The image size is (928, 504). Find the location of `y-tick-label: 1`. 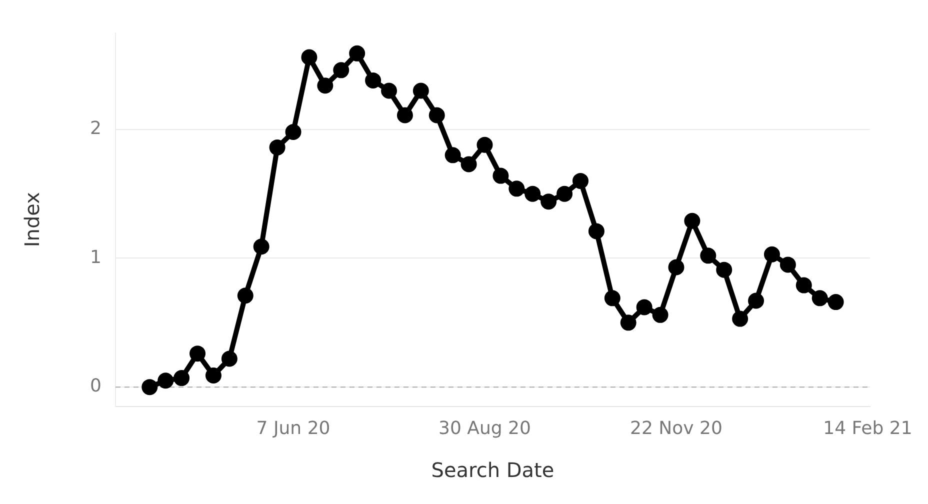

y-tick-label: 1 is located at coordinates (96, 257).